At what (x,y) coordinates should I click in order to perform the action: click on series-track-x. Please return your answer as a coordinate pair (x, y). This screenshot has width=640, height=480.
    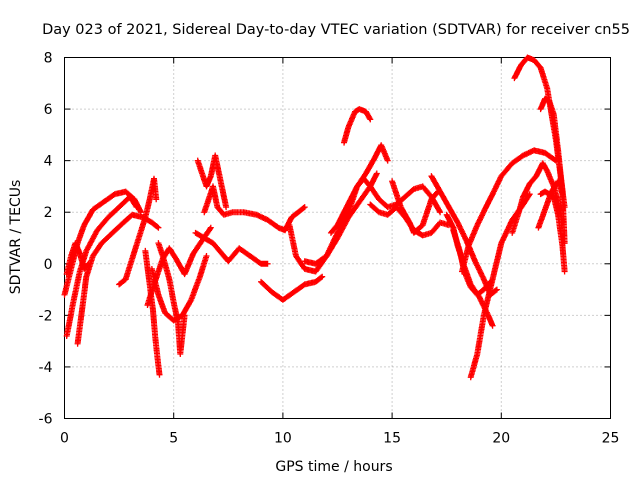
    Looking at the image, I should click on (508, 211).